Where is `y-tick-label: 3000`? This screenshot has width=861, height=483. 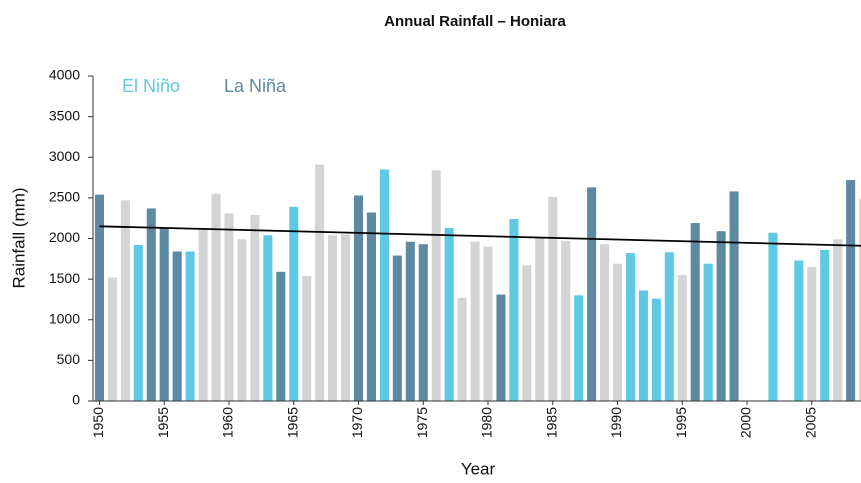 y-tick-label: 3000 is located at coordinates (64, 156).